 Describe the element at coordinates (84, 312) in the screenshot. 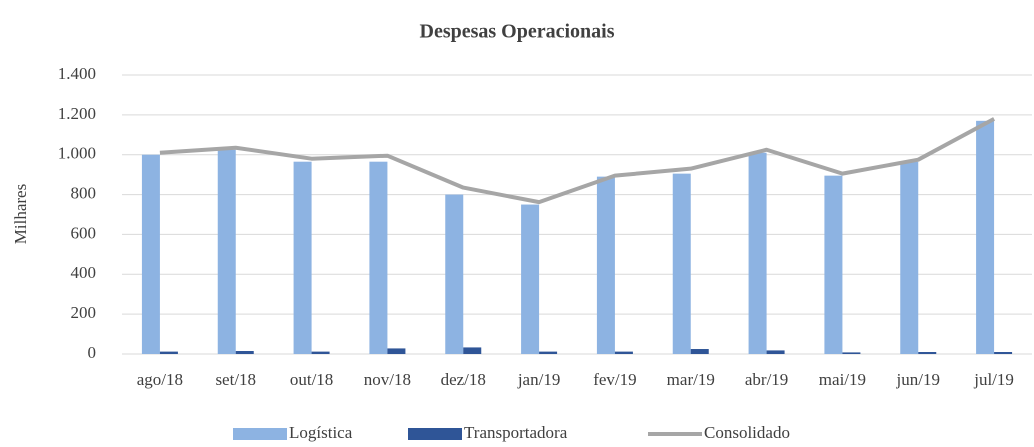

I see `y-tick-label: 200` at that location.